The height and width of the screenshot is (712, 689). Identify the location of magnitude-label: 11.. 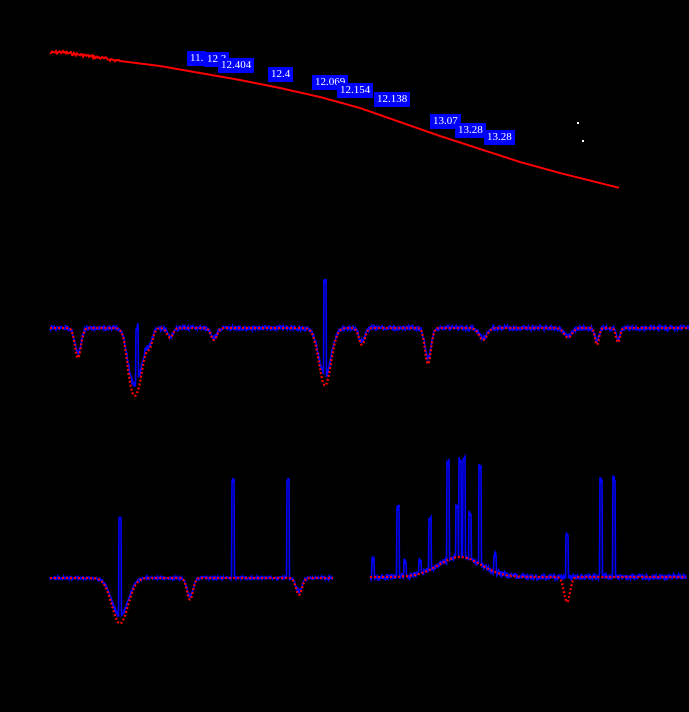
(197, 58).